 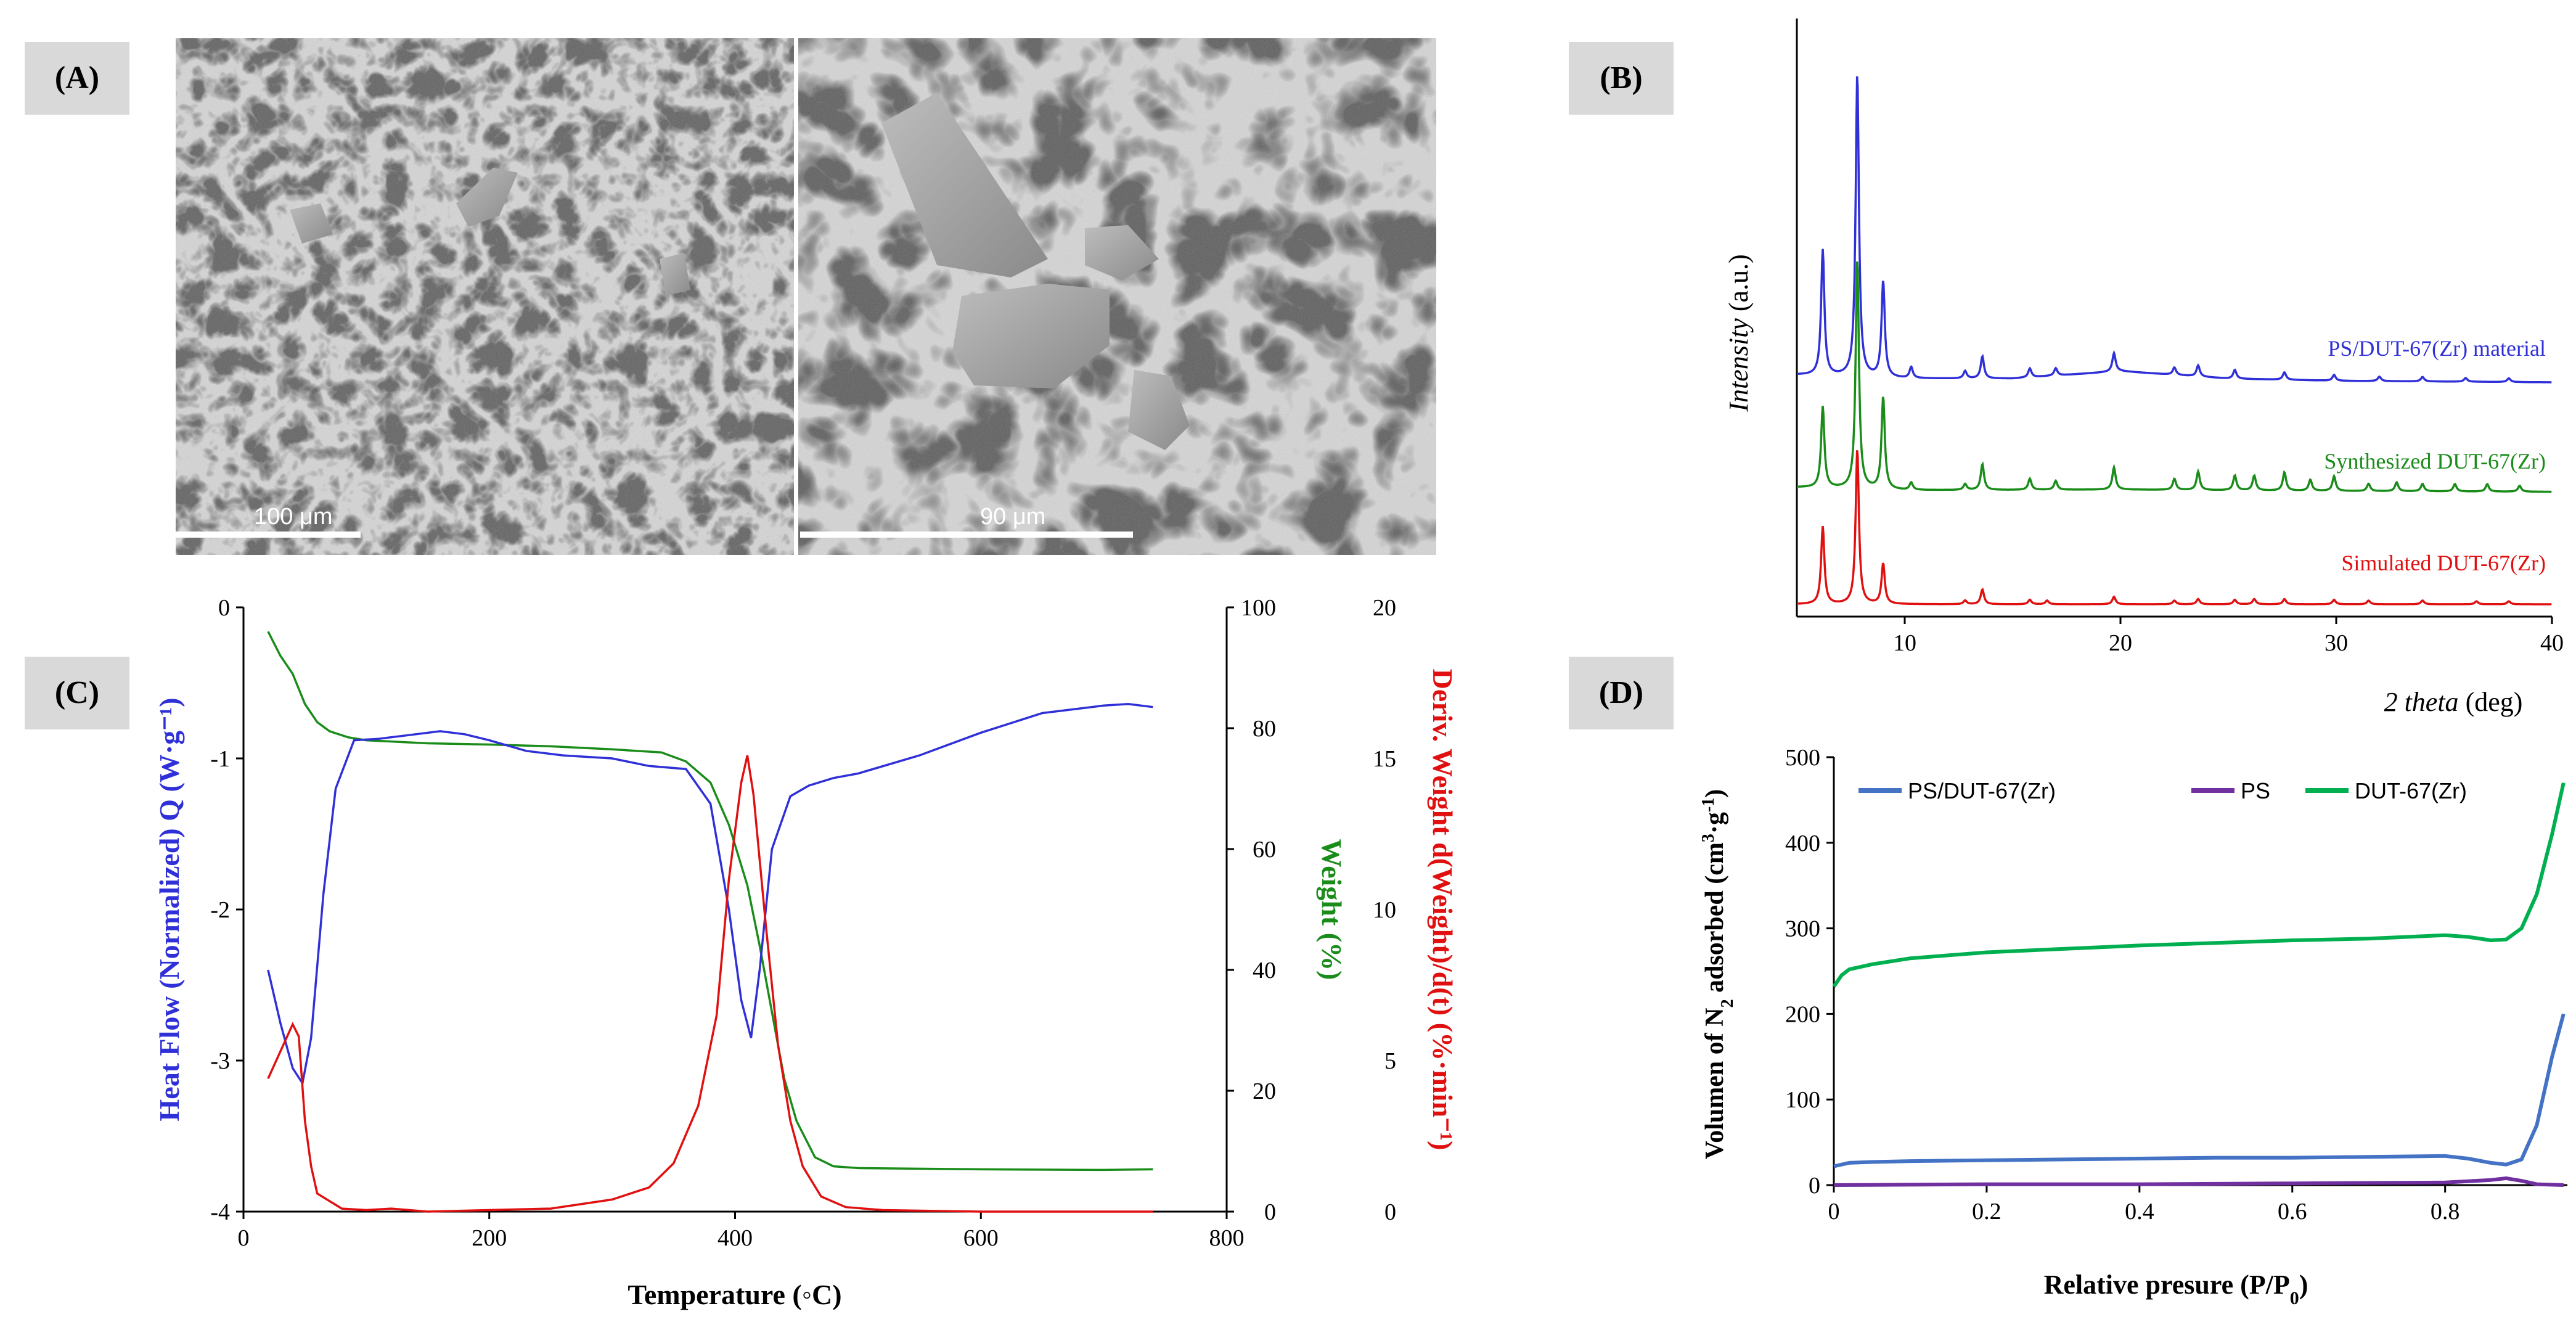 What do you see at coordinates (2443, 563) in the screenshot?
I see `b-series-label-sim: Simulated DUT-67(Zr)` at bounding box center [2443, 563].